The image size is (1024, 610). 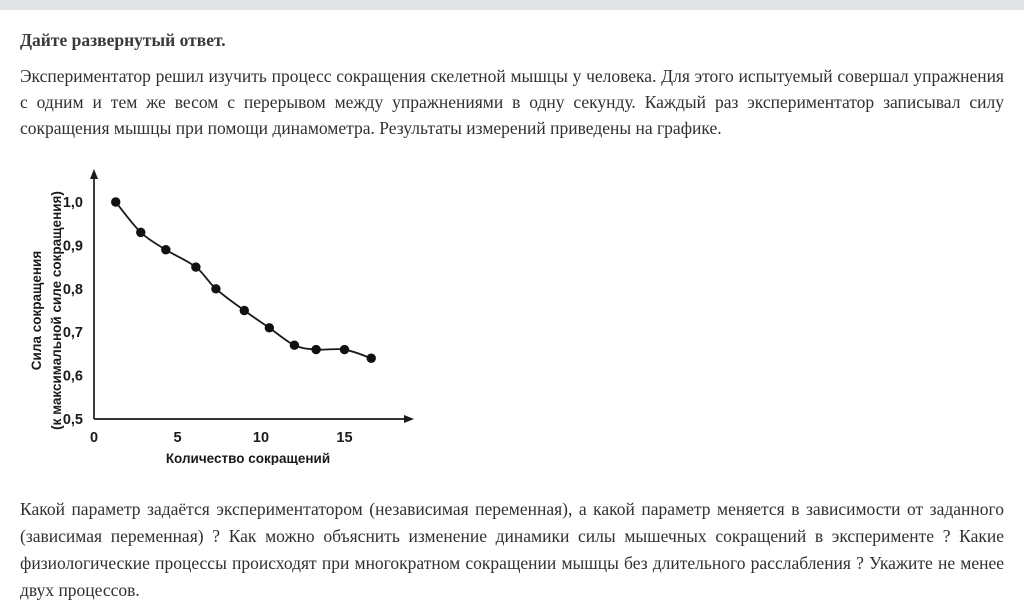 What do you see at coordinates (243, 280) in the screenshot?
I see `data-curve` at bounding box center [243, 280].